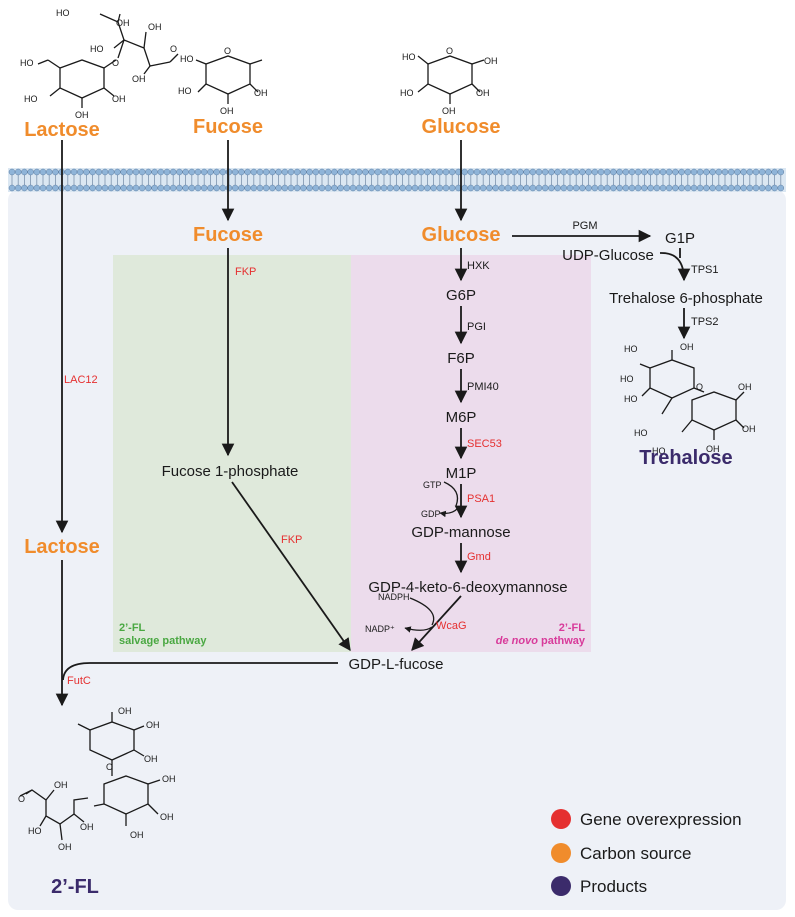  I want to click on nadph-label: NADPH, so click(394, 597).